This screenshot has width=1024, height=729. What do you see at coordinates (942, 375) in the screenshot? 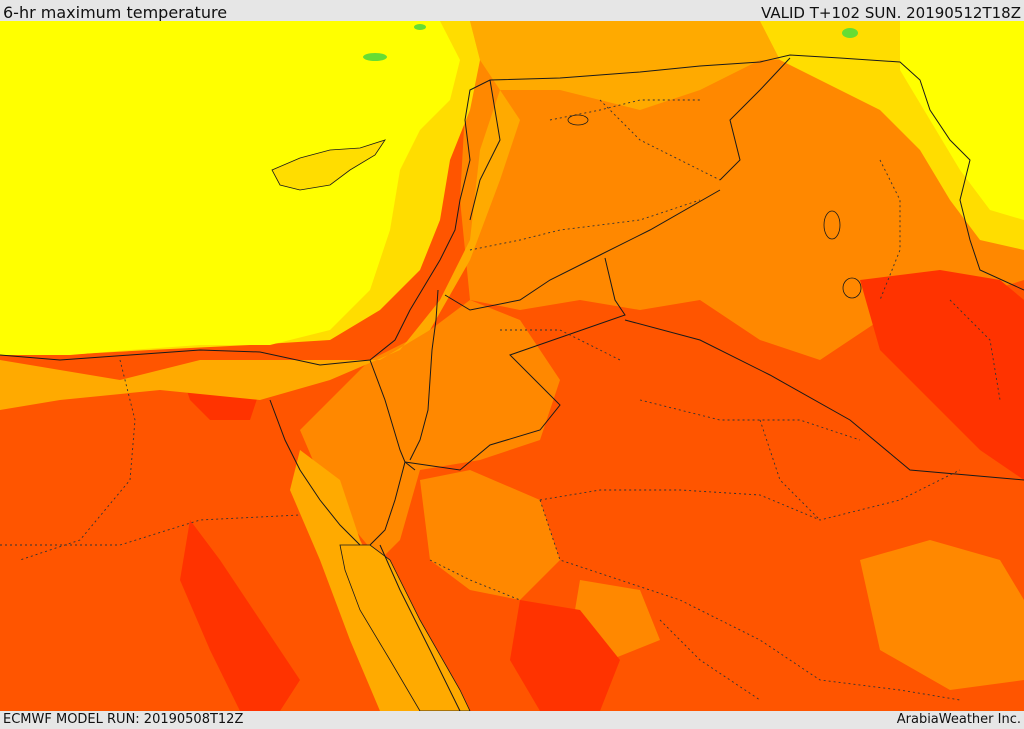
I see `temp-zone-hot-iraq` at bounding box center [942, 375].